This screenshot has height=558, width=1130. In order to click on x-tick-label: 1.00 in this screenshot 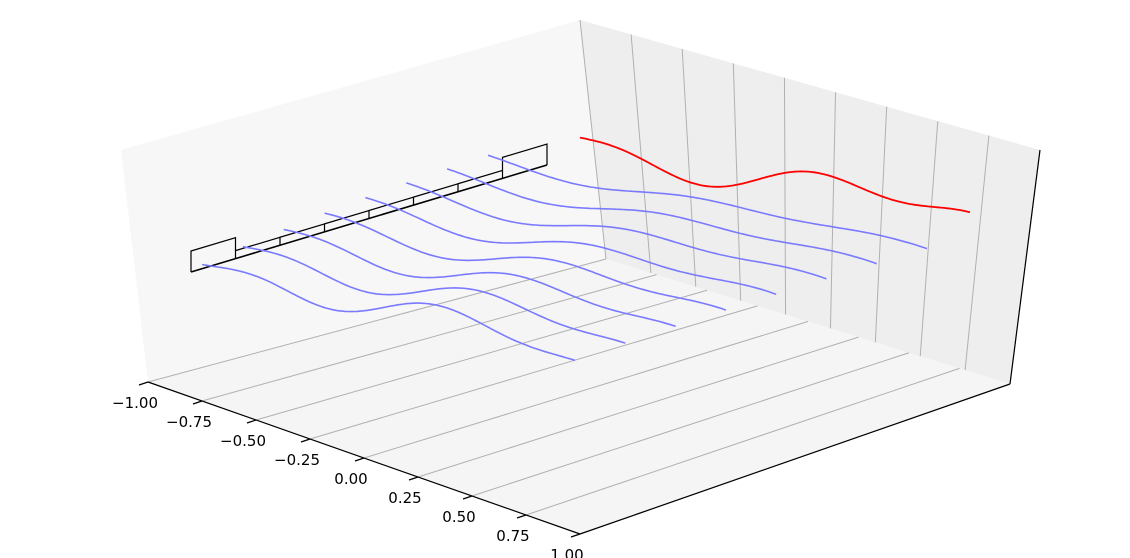, I will do `click(566, 552)`.